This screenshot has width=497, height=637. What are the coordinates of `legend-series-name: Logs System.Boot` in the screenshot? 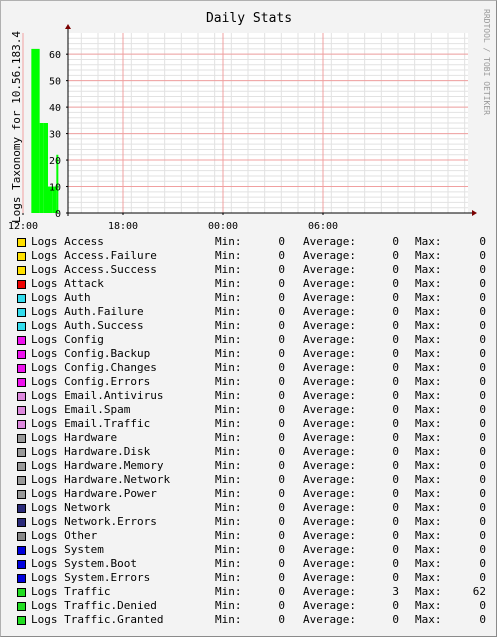 It's located at (84, 563).